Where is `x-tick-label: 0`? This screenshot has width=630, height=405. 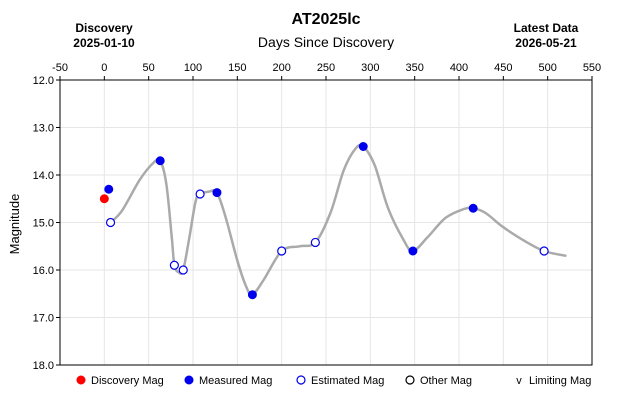
x-tick-label: 0 is located at coordinates (104, 68).